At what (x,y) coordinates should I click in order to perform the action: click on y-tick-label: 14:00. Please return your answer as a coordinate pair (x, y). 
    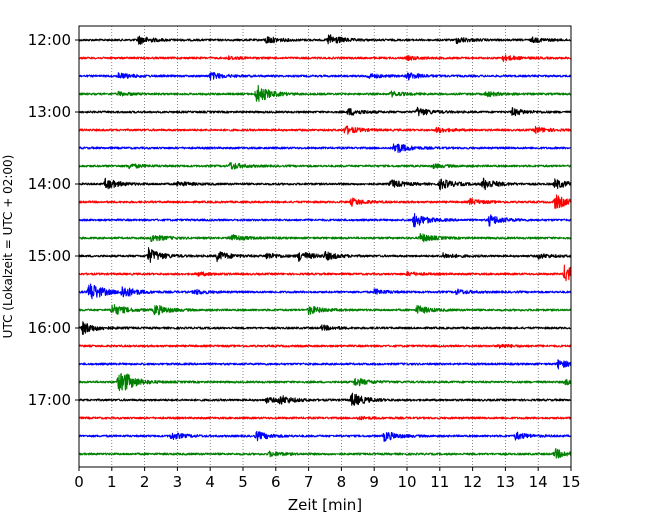
    Looking at the image, I should click on (49, 184).